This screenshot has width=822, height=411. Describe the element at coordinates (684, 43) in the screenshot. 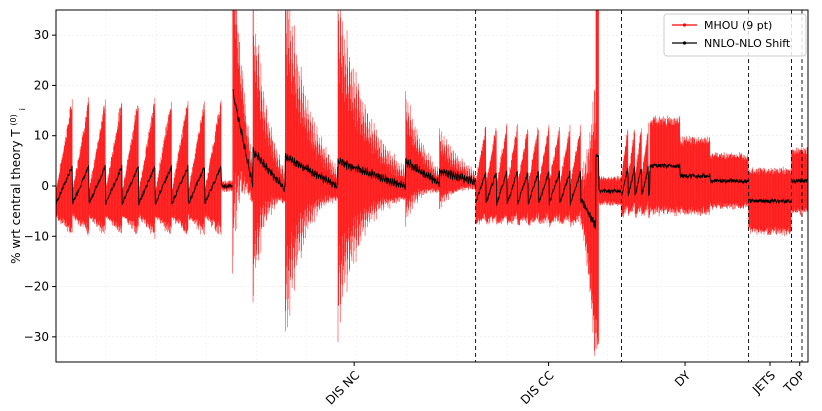

I see `legend-marker-shift` at that location.